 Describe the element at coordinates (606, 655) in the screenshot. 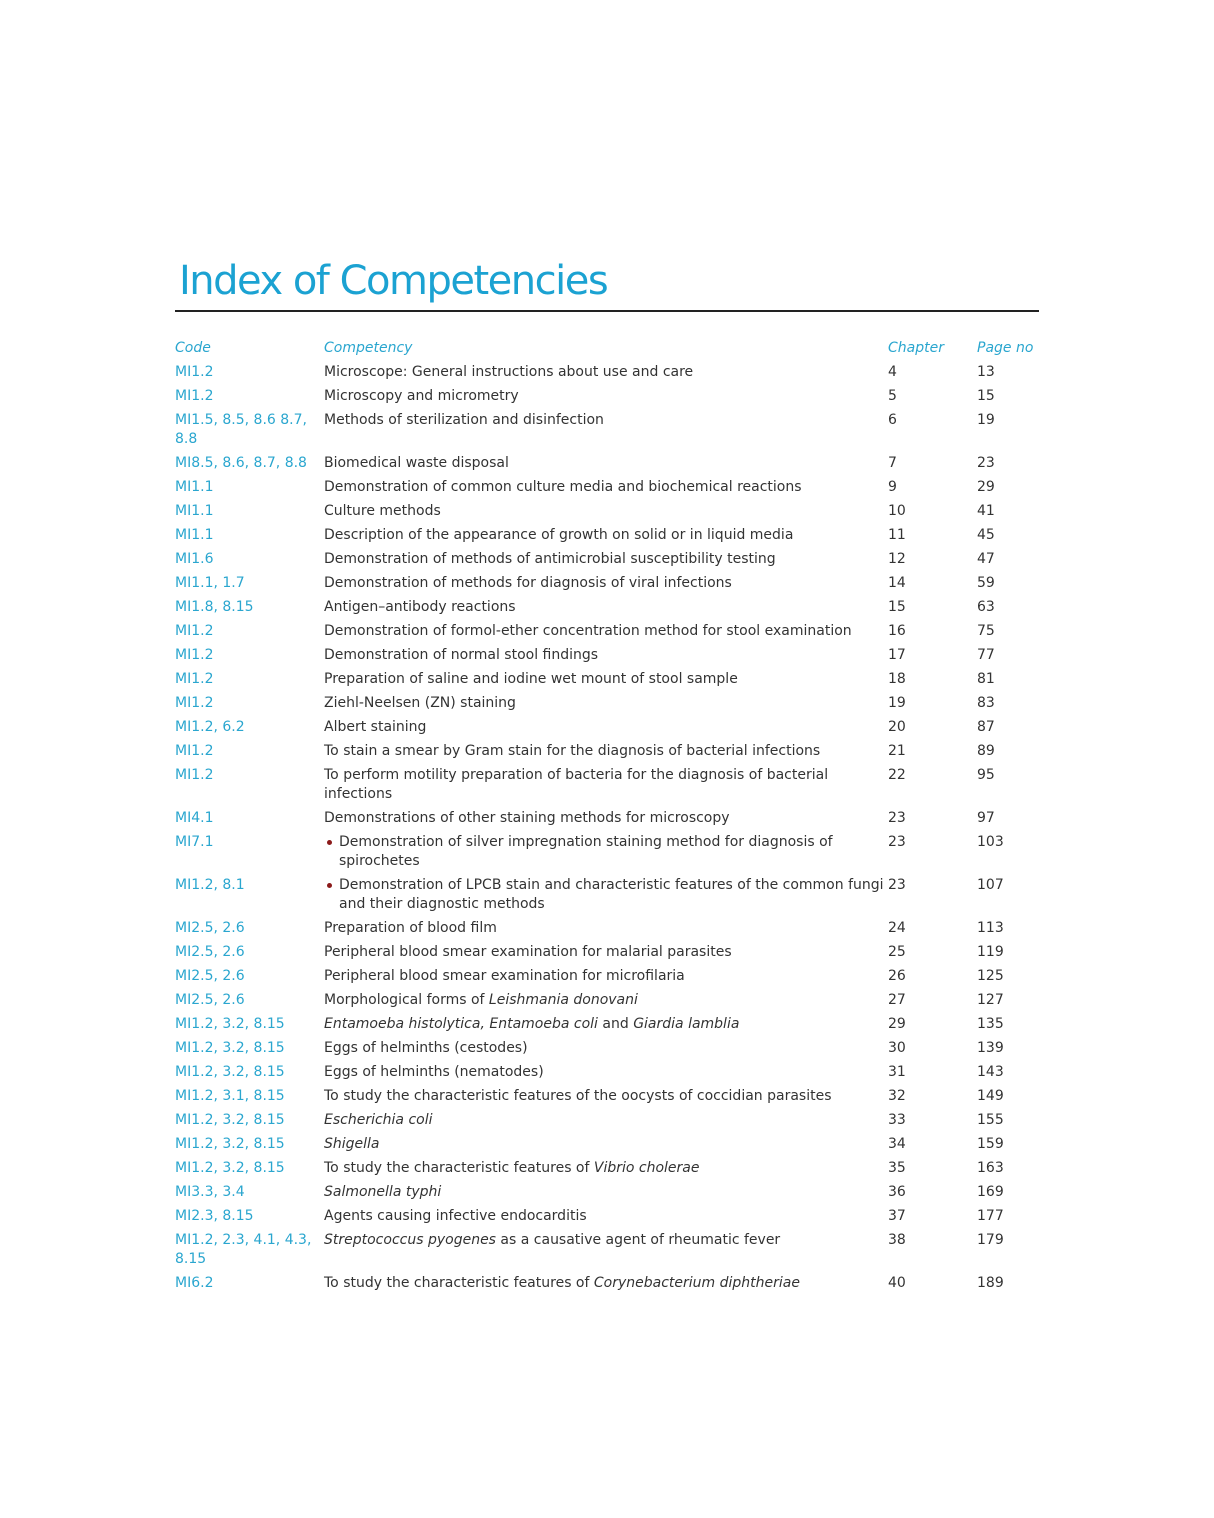

I see `competency-text: Demonstration of normal stool findings` at that location.